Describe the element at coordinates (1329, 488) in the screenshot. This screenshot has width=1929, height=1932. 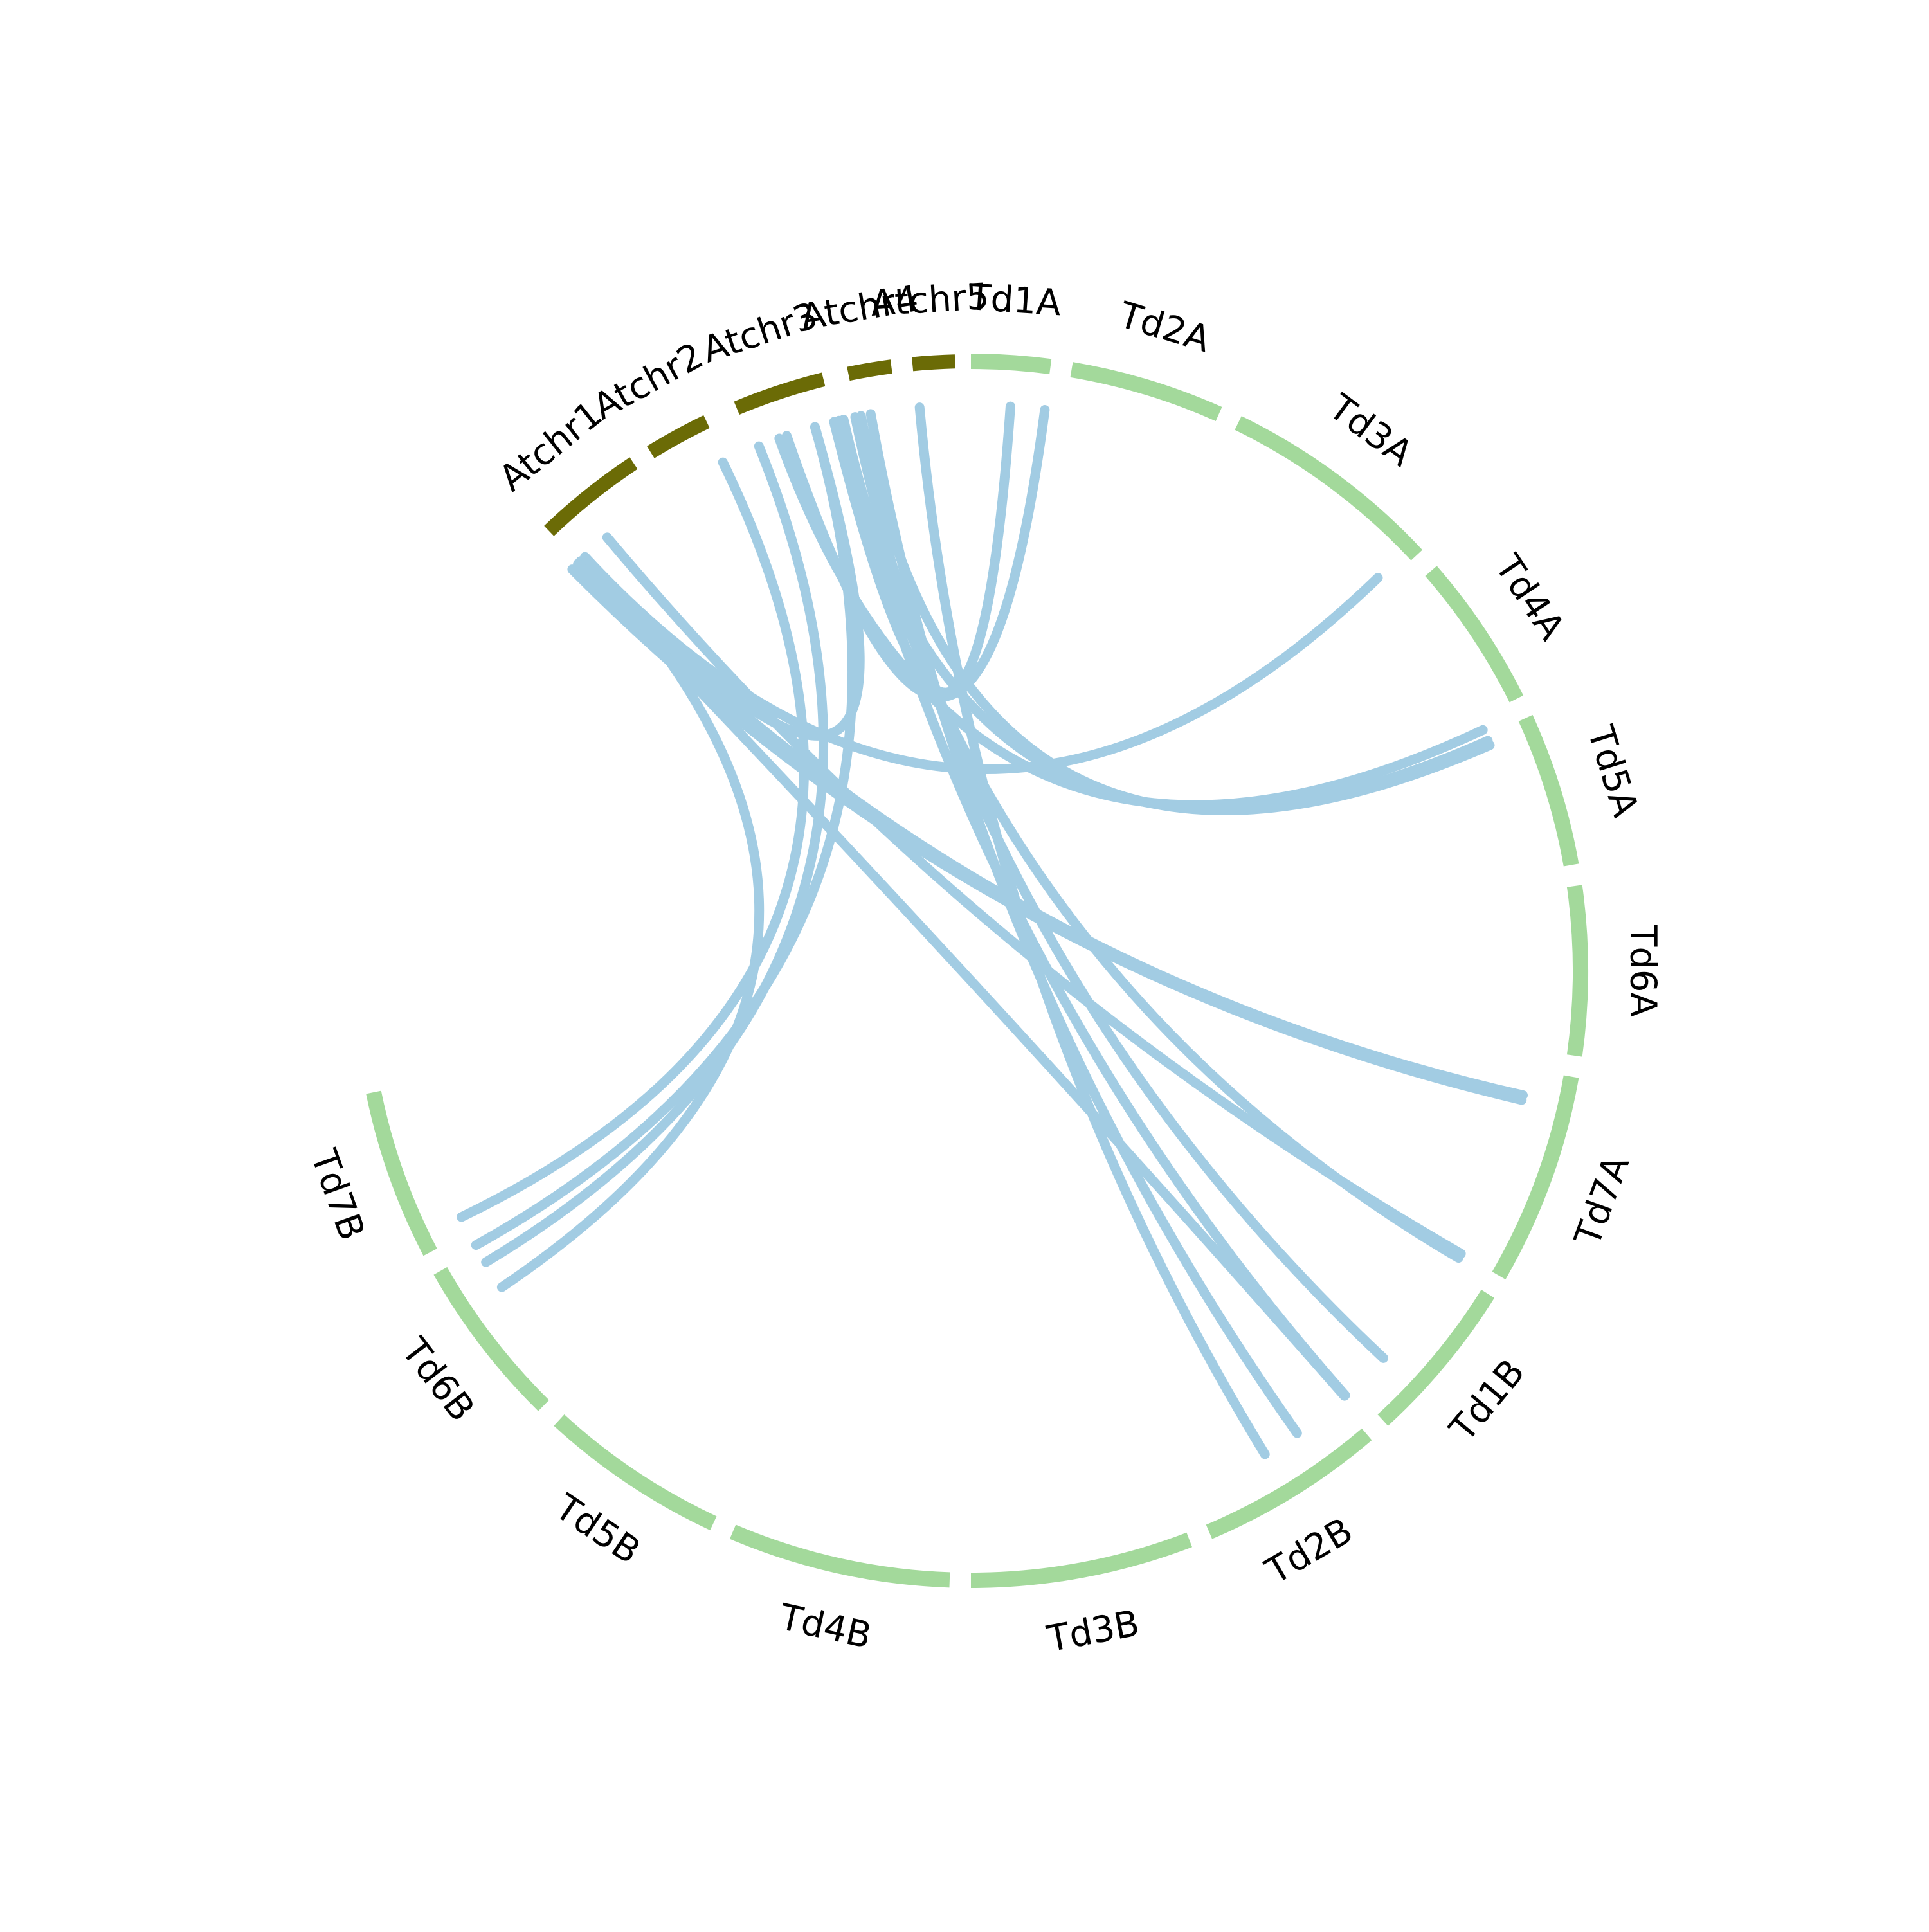
I see `chromosome-arc-td3a` at that location.